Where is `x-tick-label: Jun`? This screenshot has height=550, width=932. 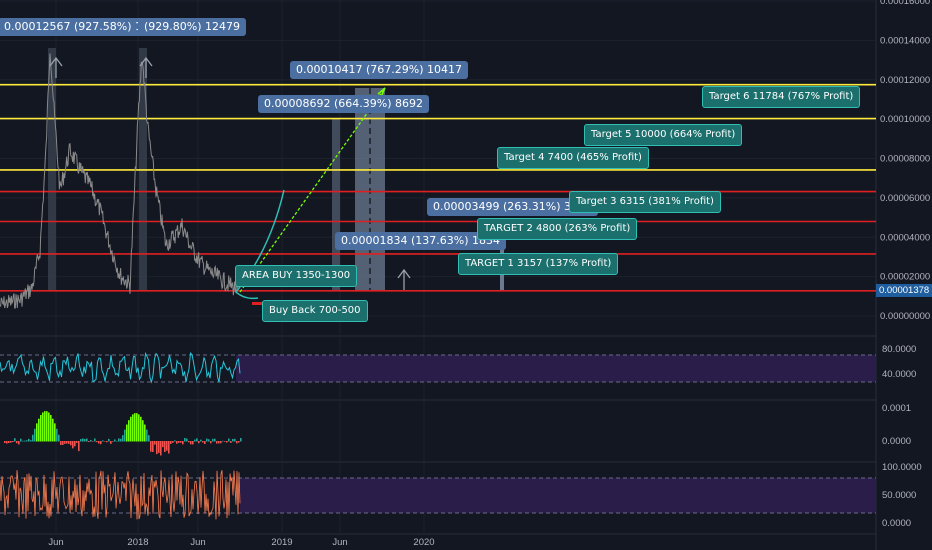
x-tick-label: Jun is located at coordinates (197, 542).